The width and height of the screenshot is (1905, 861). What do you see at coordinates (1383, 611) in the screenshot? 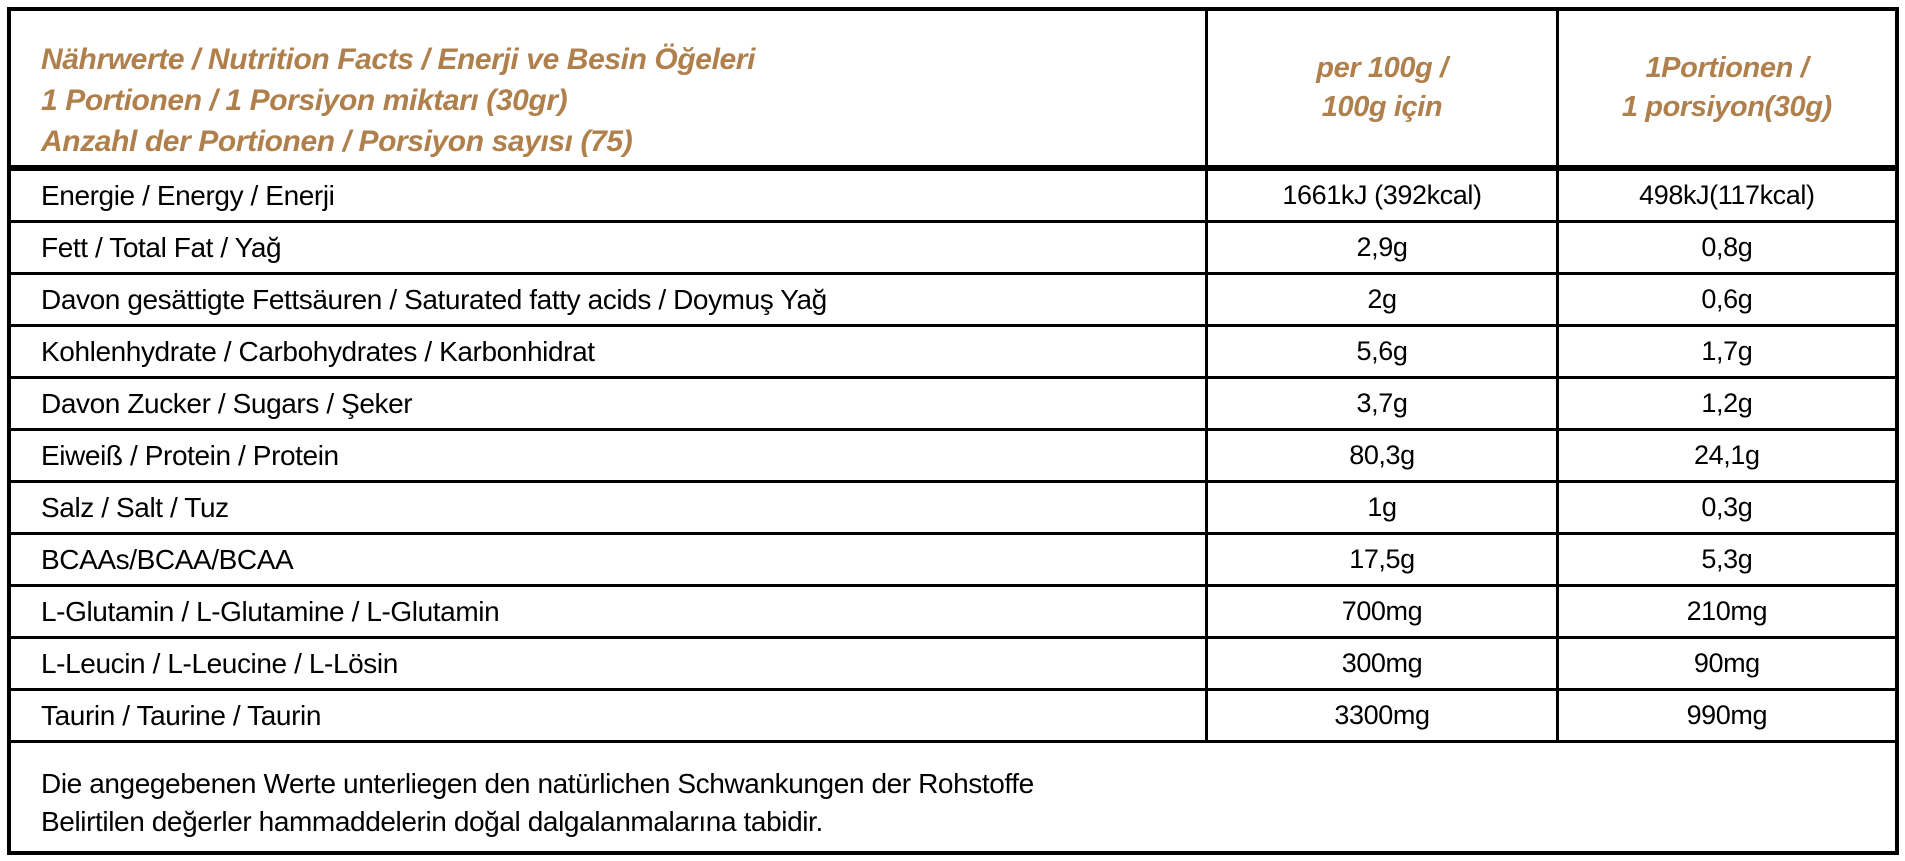
I see `per-100g-value: 700mg` at bounding box center [1383, 611].